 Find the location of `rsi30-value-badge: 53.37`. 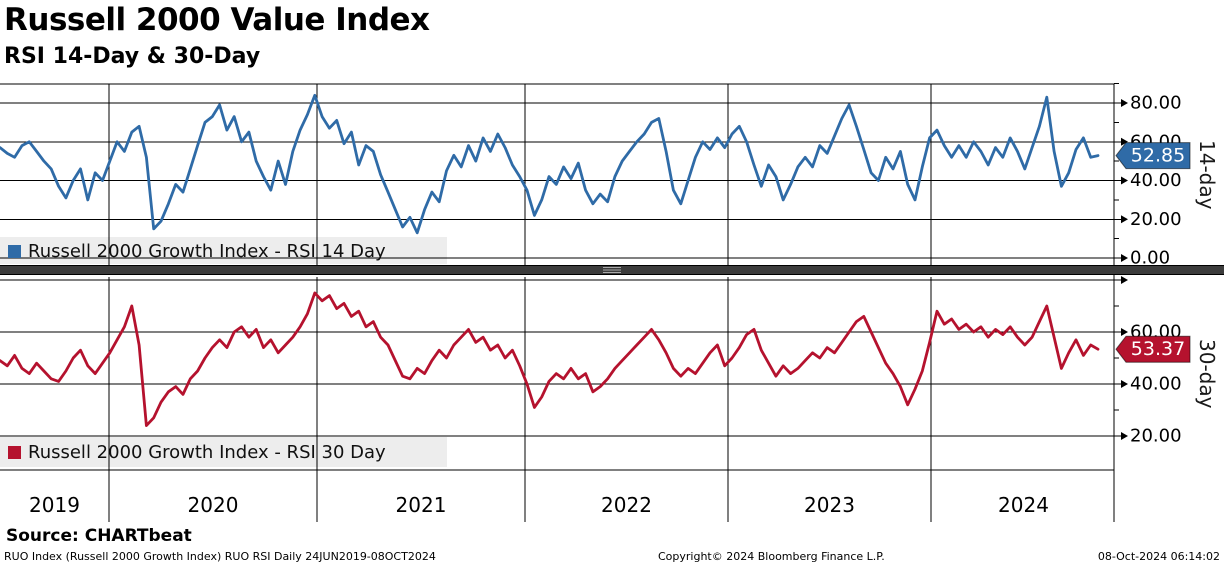

rsi30-value-badge: 53.37 is located at coordinates (1153, 349).